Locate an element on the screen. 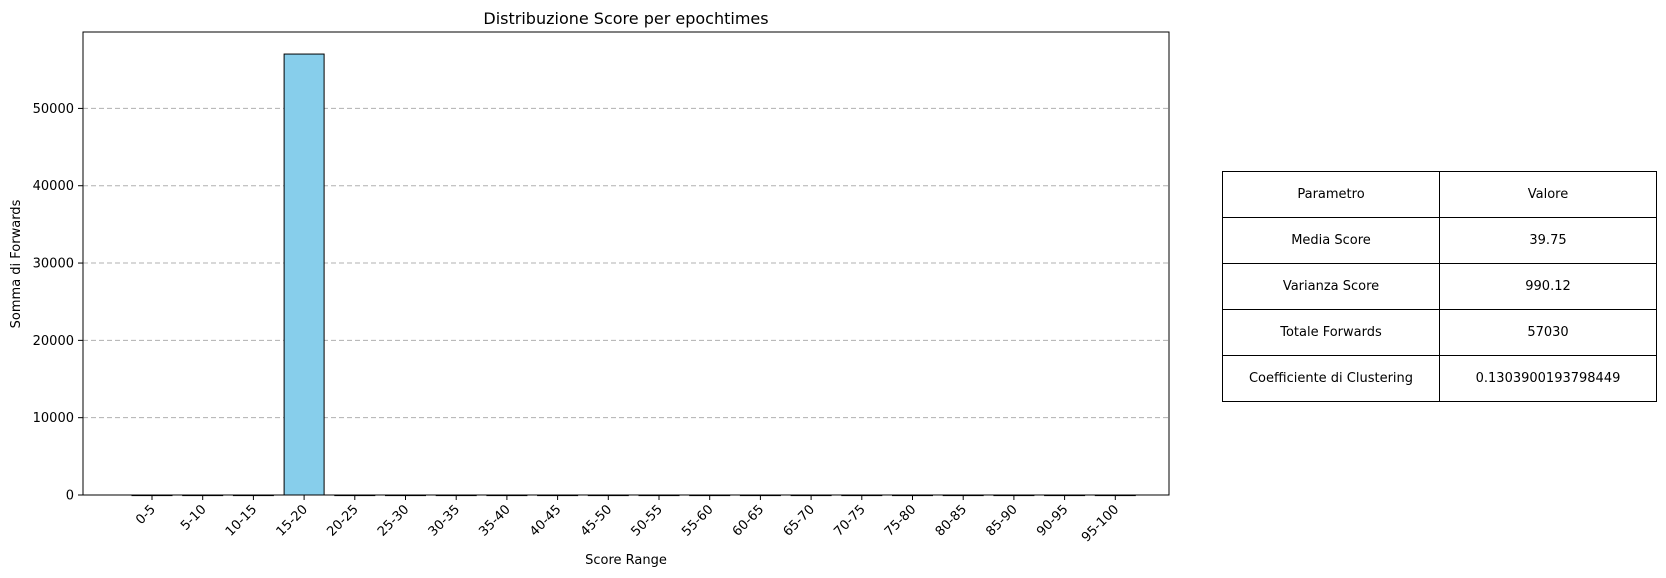  y-tick-label: 50000 is located at coordinates (53, 109).